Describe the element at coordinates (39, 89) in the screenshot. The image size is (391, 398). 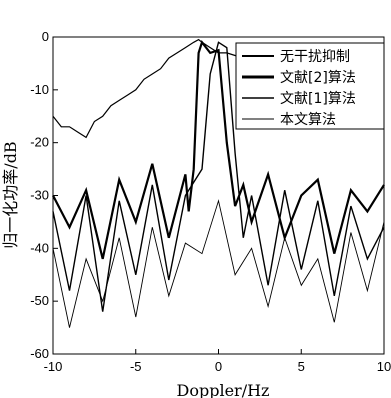
I see `y-tick-label: -10` at that location.